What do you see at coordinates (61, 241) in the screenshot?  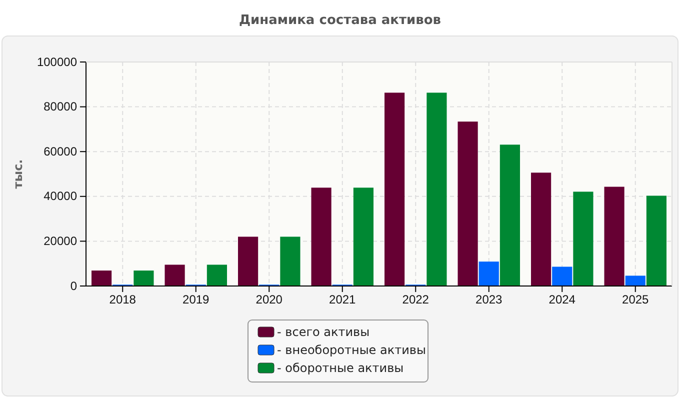 I see `y-tick-label: 20000` at bounding box center [61, 241].